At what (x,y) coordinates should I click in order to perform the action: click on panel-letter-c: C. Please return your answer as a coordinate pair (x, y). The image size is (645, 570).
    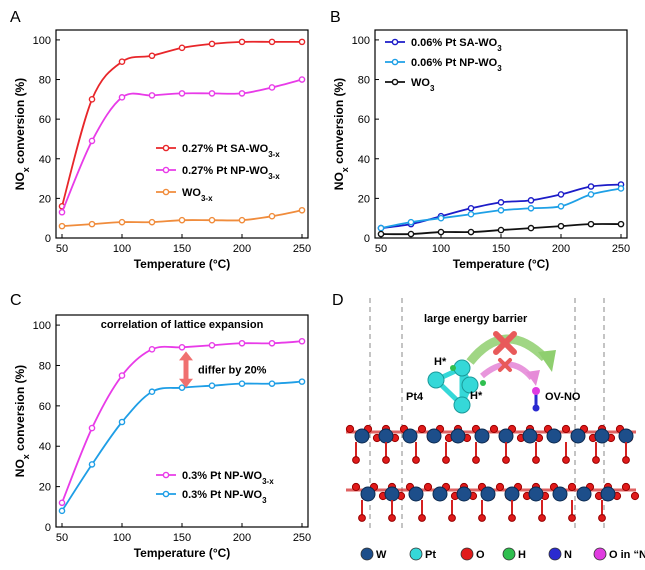
    Looking at the image, I should click on (16, 300).